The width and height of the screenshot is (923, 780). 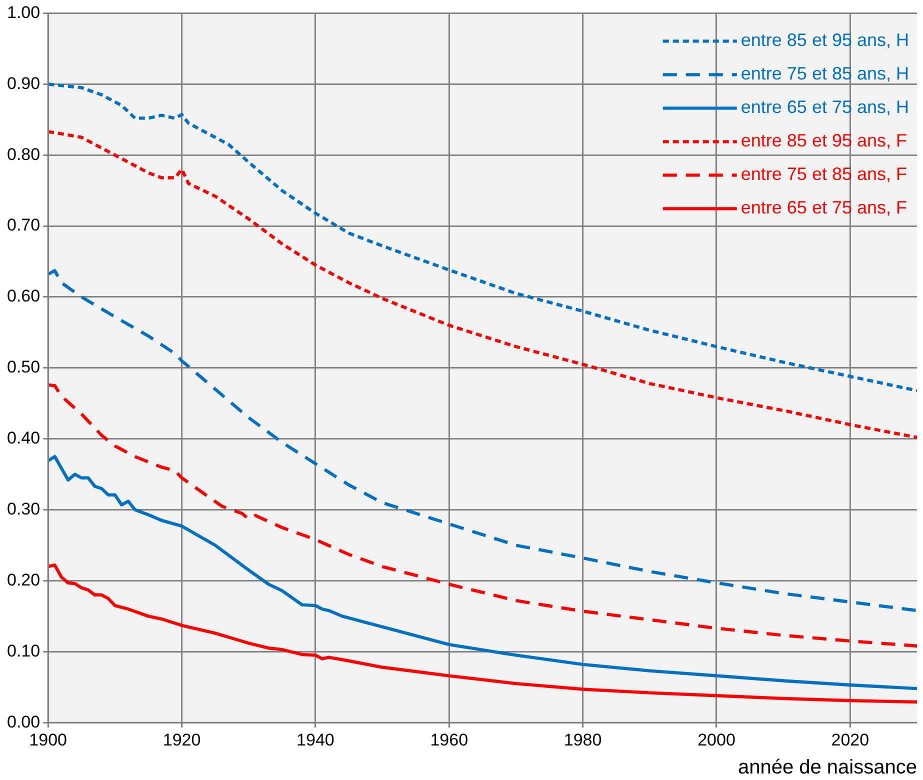 I want to click on y-tick-label: 0.90, so click(x=23, y=83).